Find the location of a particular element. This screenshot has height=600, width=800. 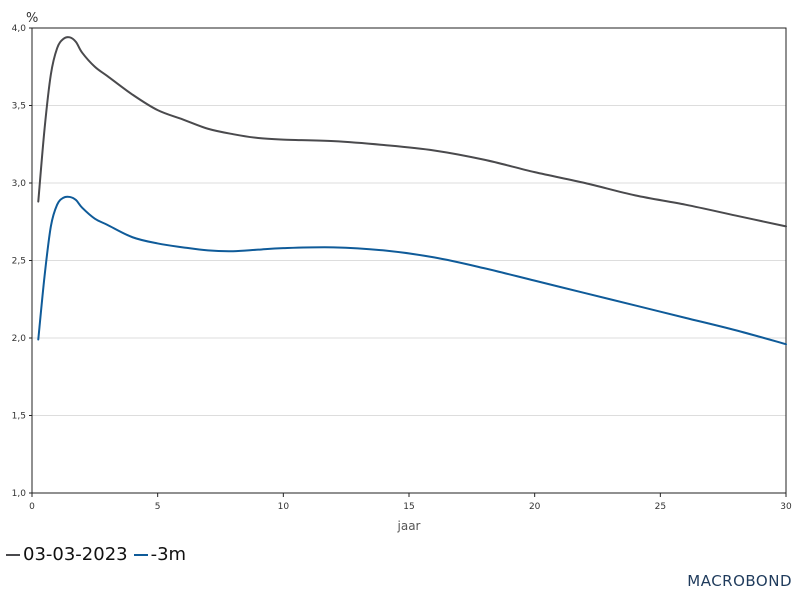

legend: 03-03-2023 -3m is located at coordinates (99, 554).